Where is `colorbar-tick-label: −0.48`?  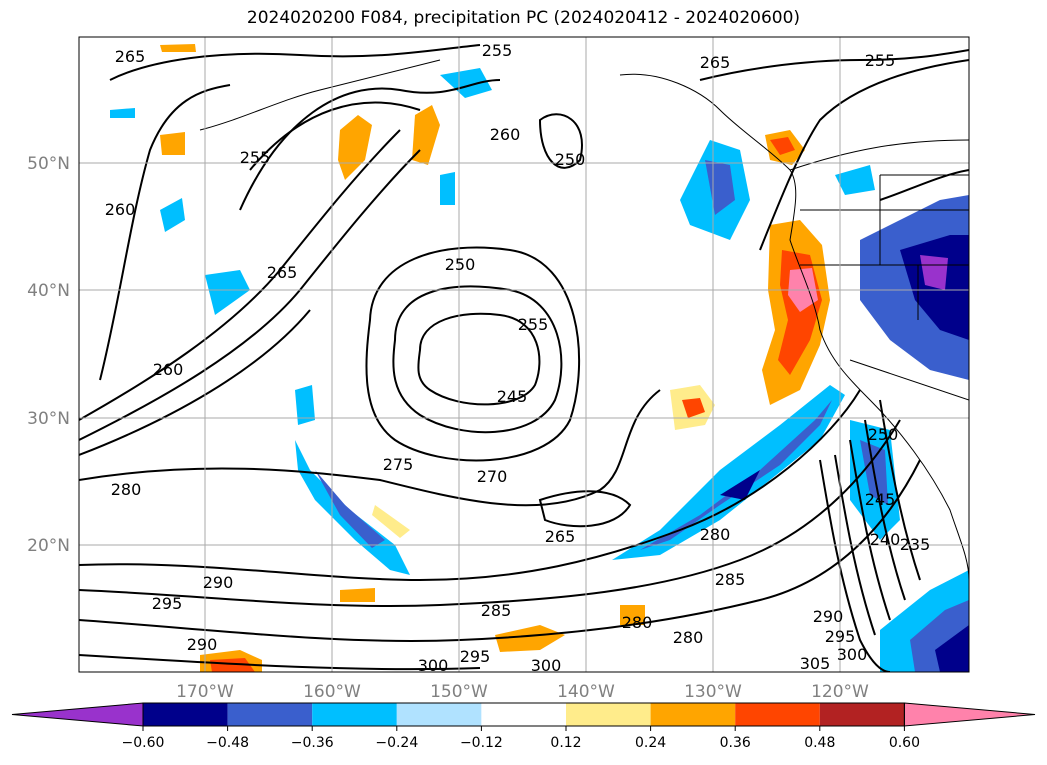
colorbar-tick-label: −0.48 is located at coordinates (227, 743).